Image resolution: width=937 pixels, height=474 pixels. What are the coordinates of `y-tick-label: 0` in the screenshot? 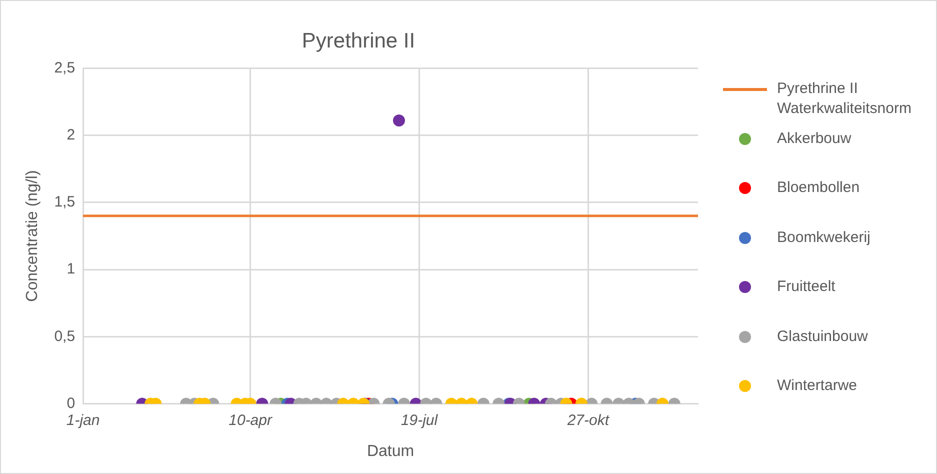 It's located at (71, 403).